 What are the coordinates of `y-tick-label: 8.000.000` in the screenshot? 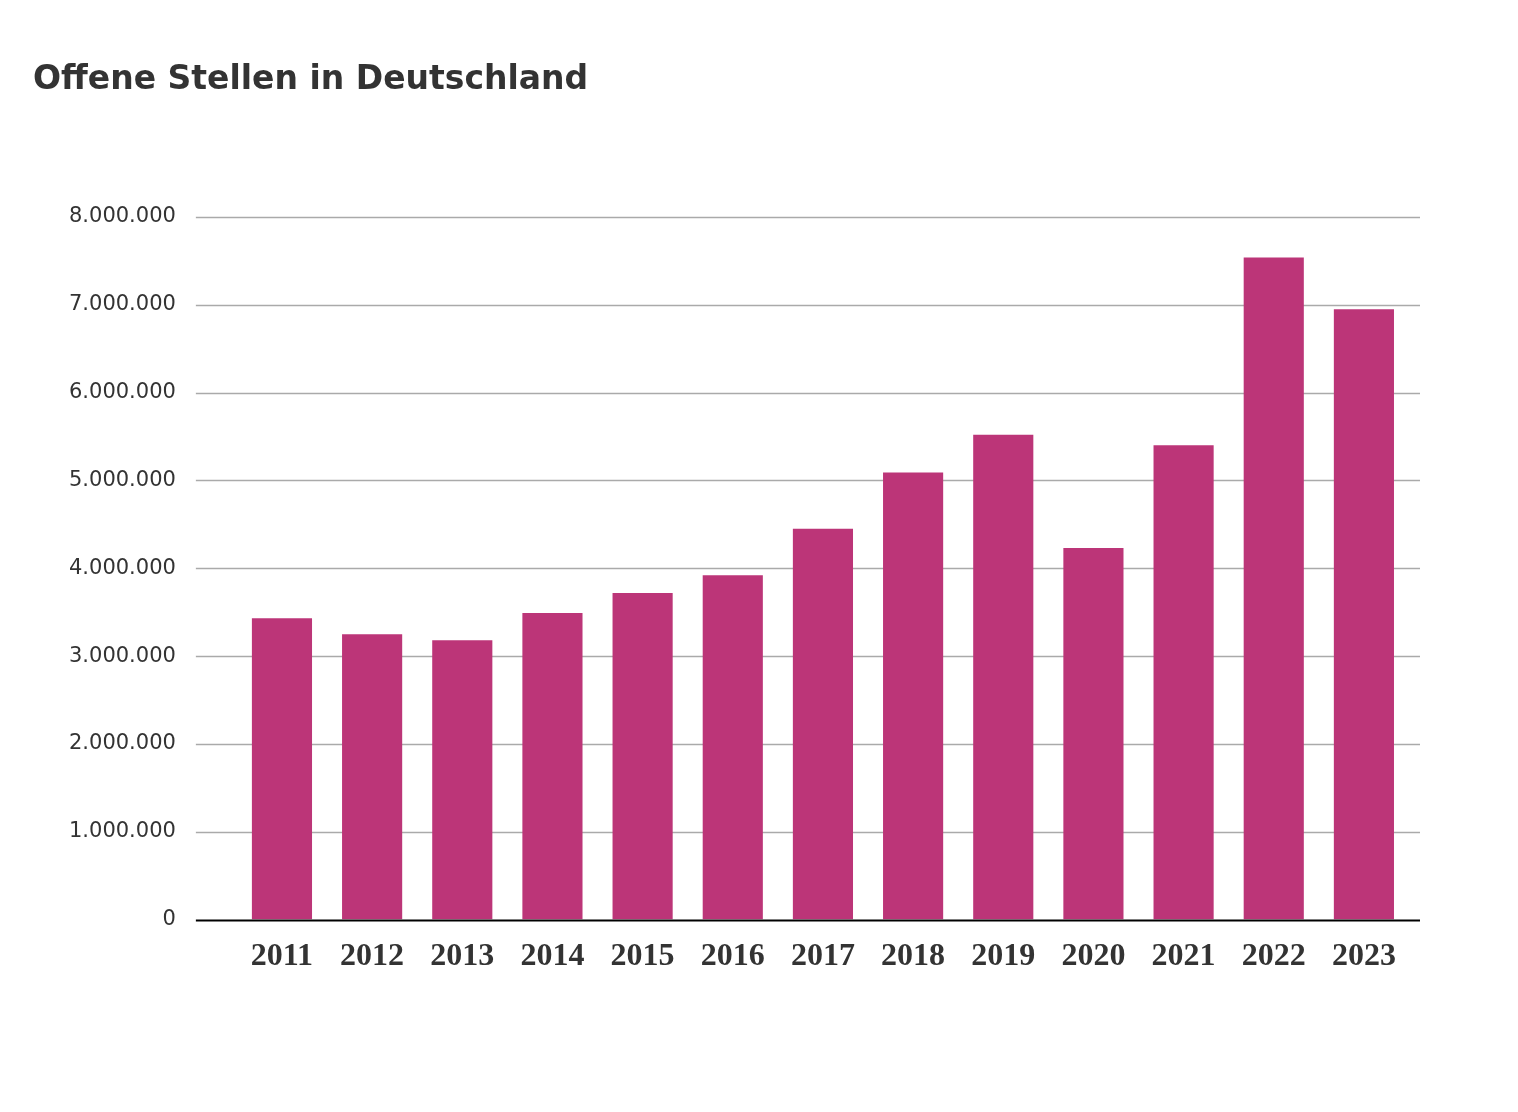 It's located at (122, 215).